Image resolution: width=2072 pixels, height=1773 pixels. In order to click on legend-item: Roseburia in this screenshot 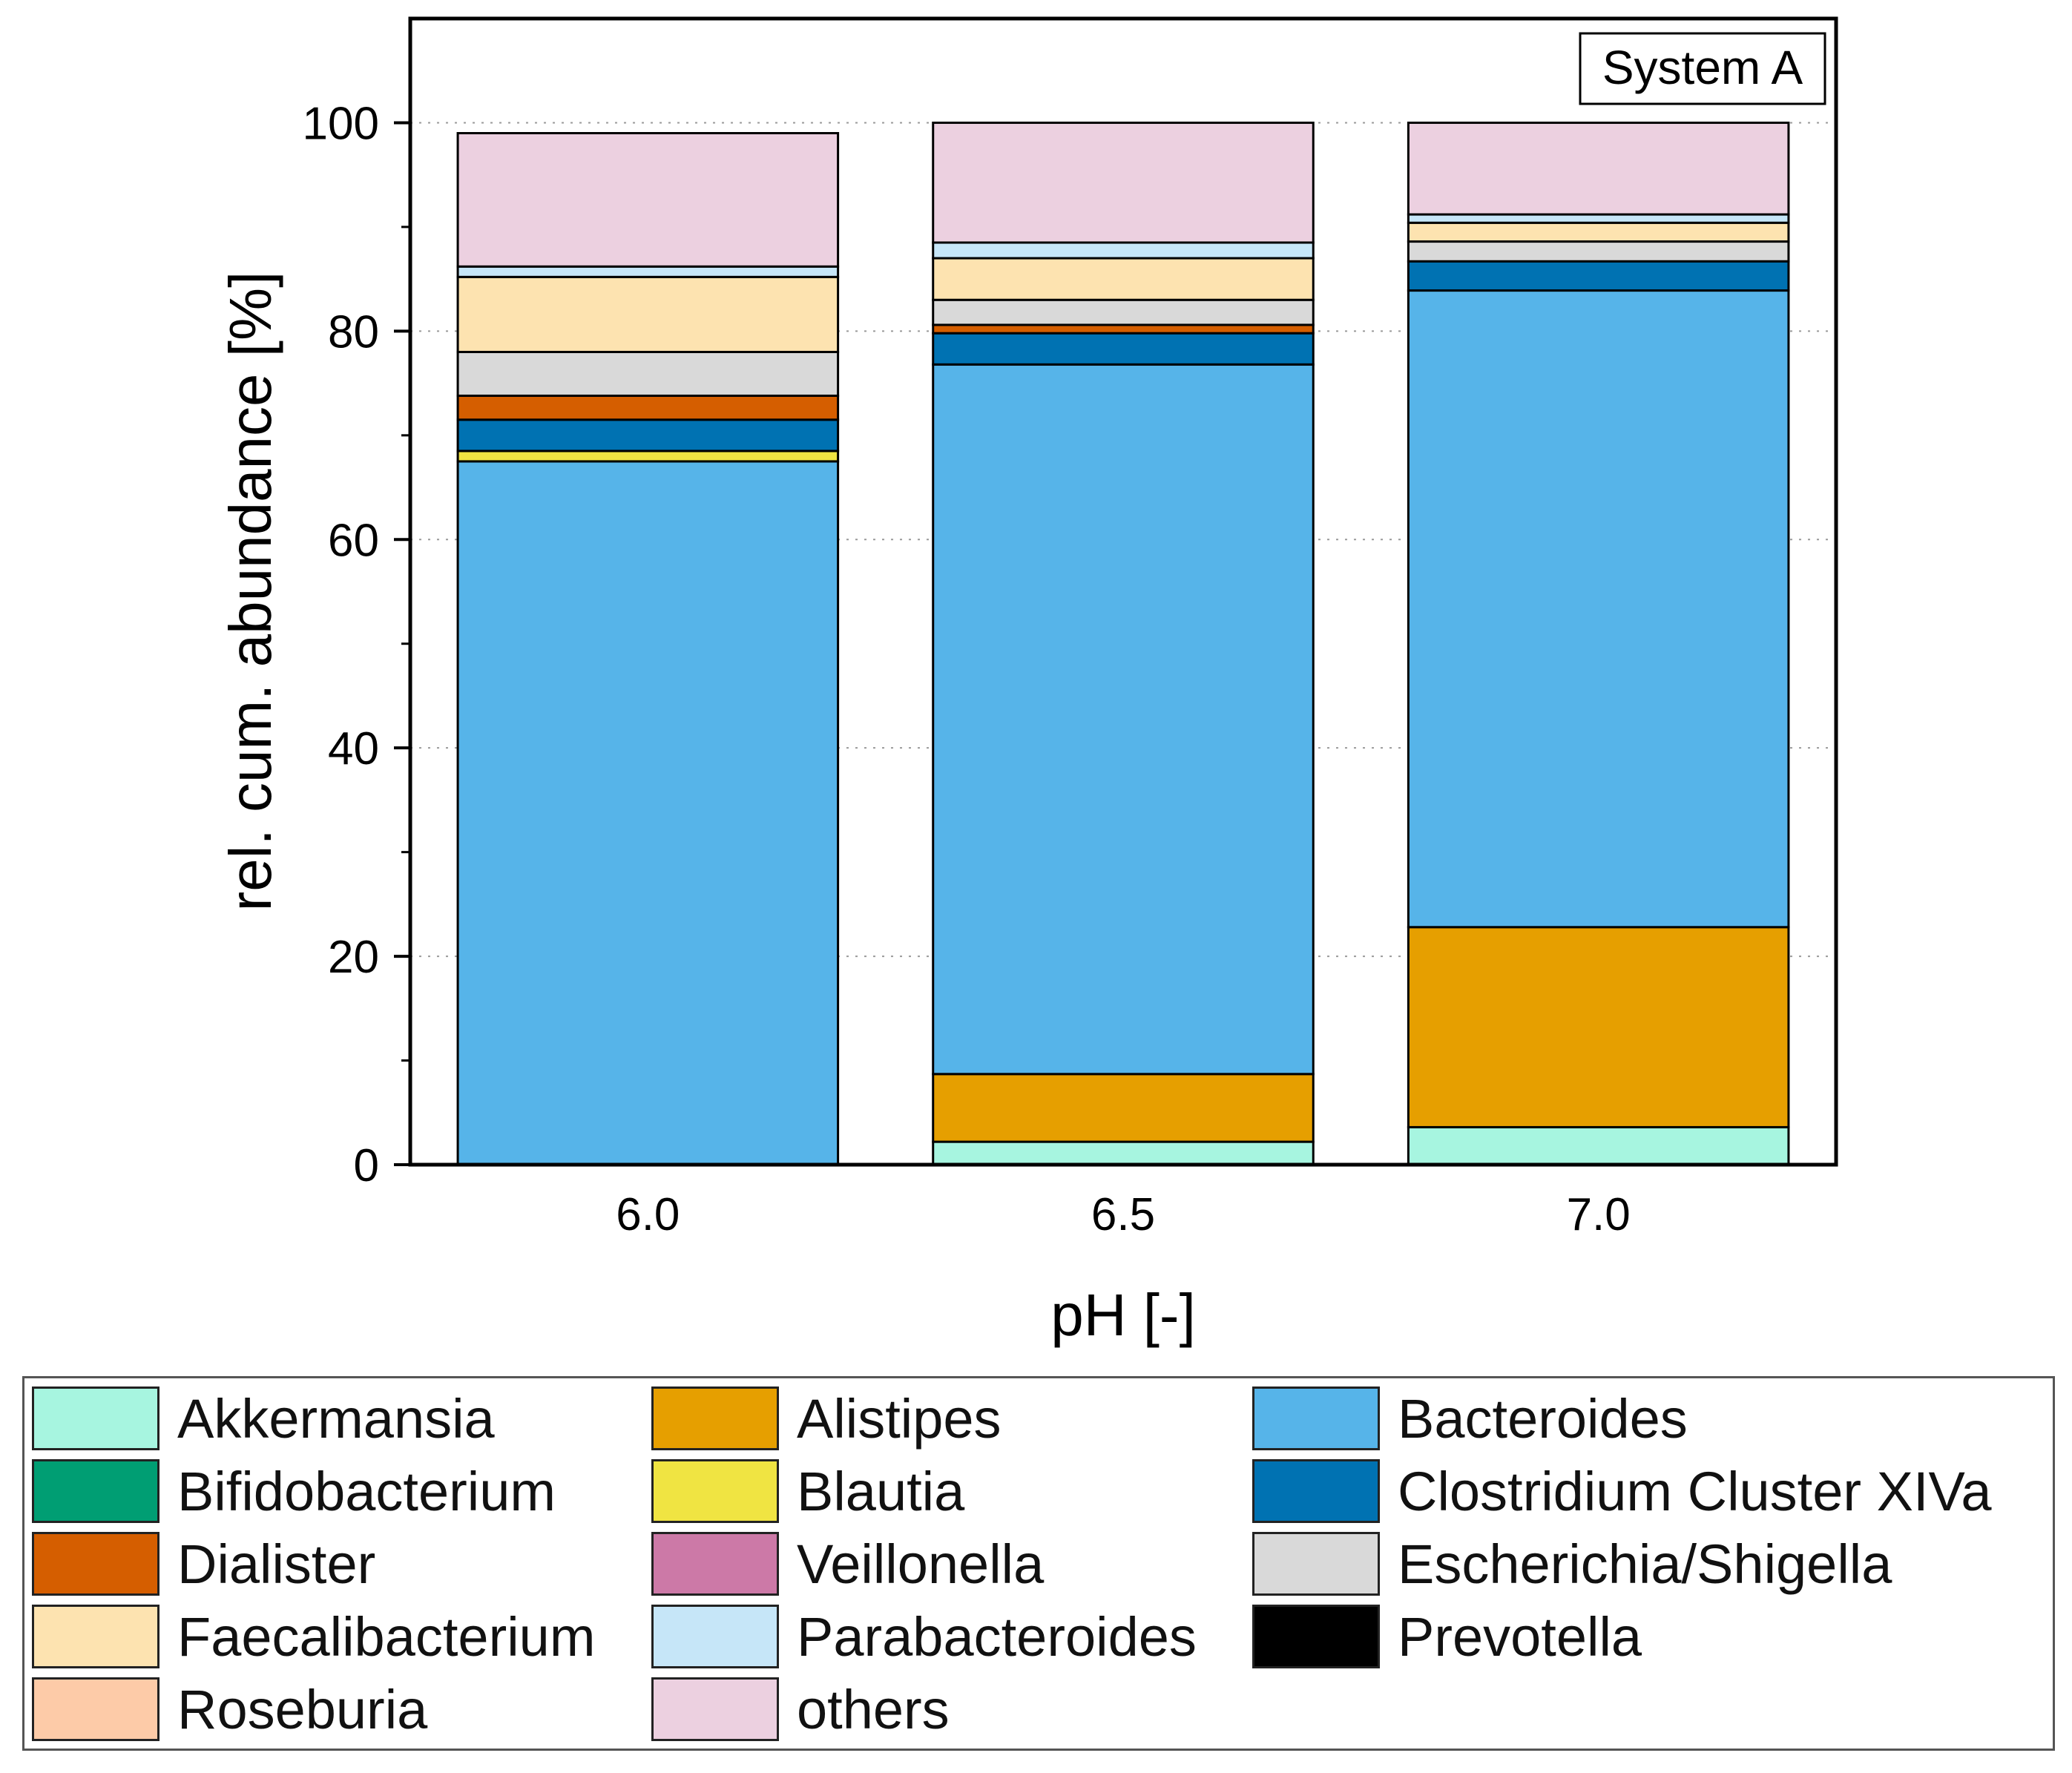, I will do `click(229, 1709)`.